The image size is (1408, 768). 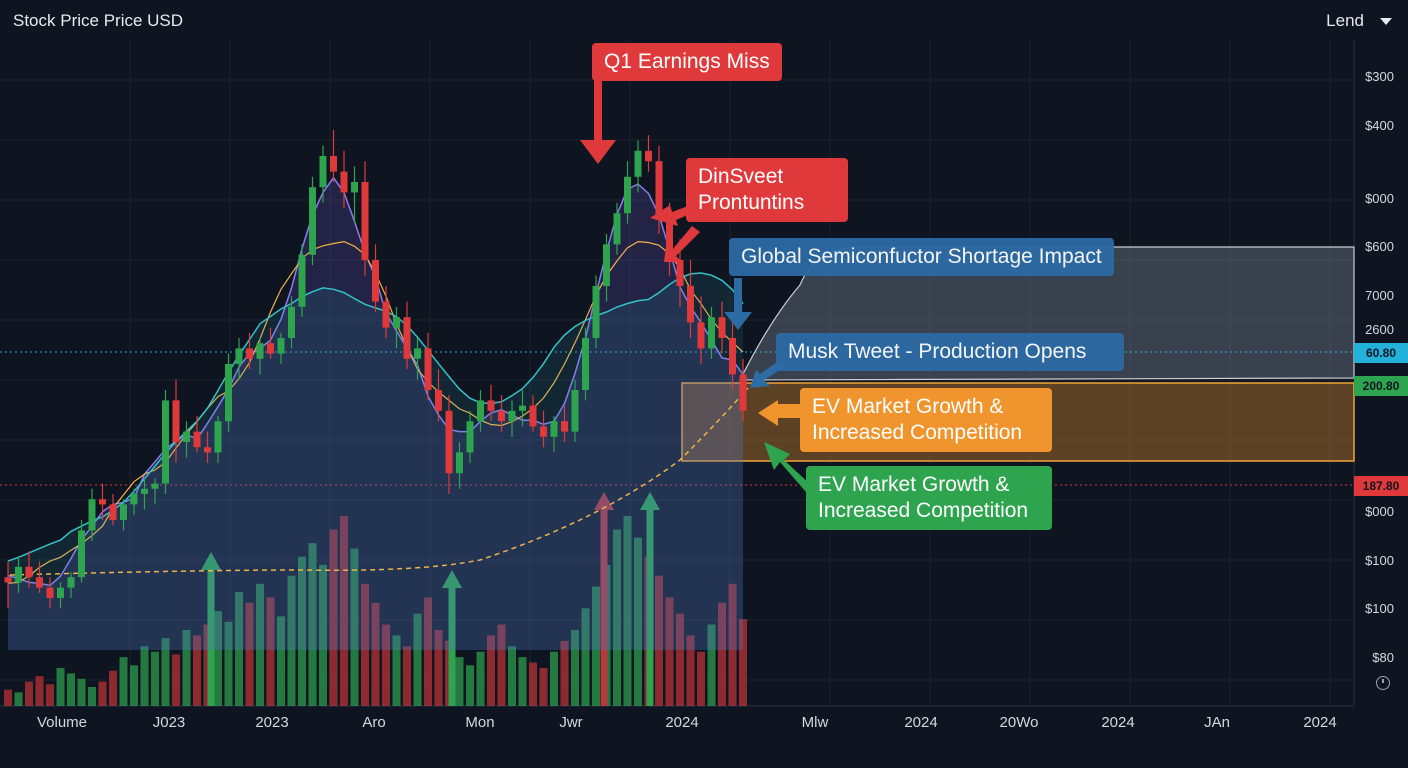 I want to click on x-axis-label: Volume, so click(x=62, y=722).